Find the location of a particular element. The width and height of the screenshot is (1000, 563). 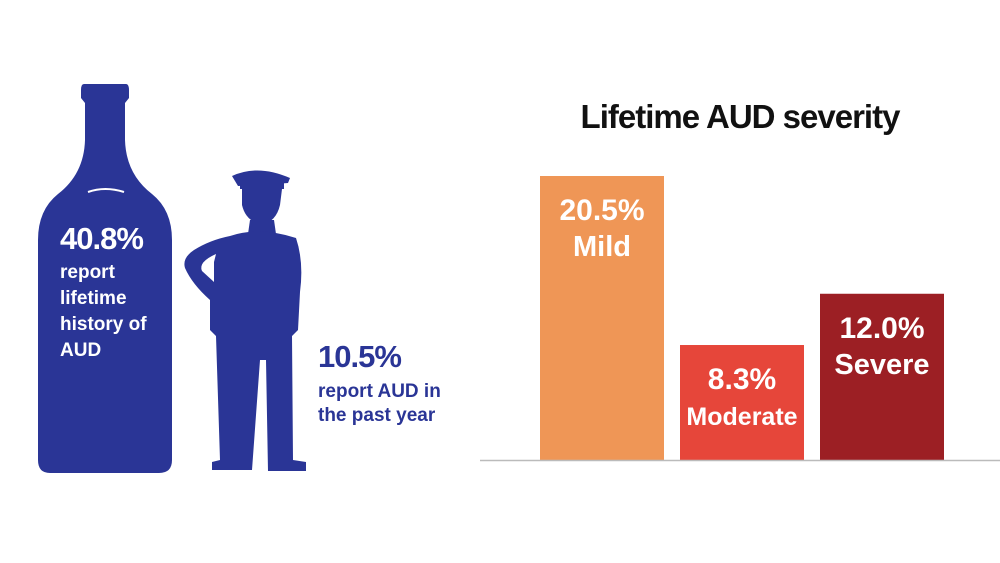

bar-mild is located at coordinates (602, 318).